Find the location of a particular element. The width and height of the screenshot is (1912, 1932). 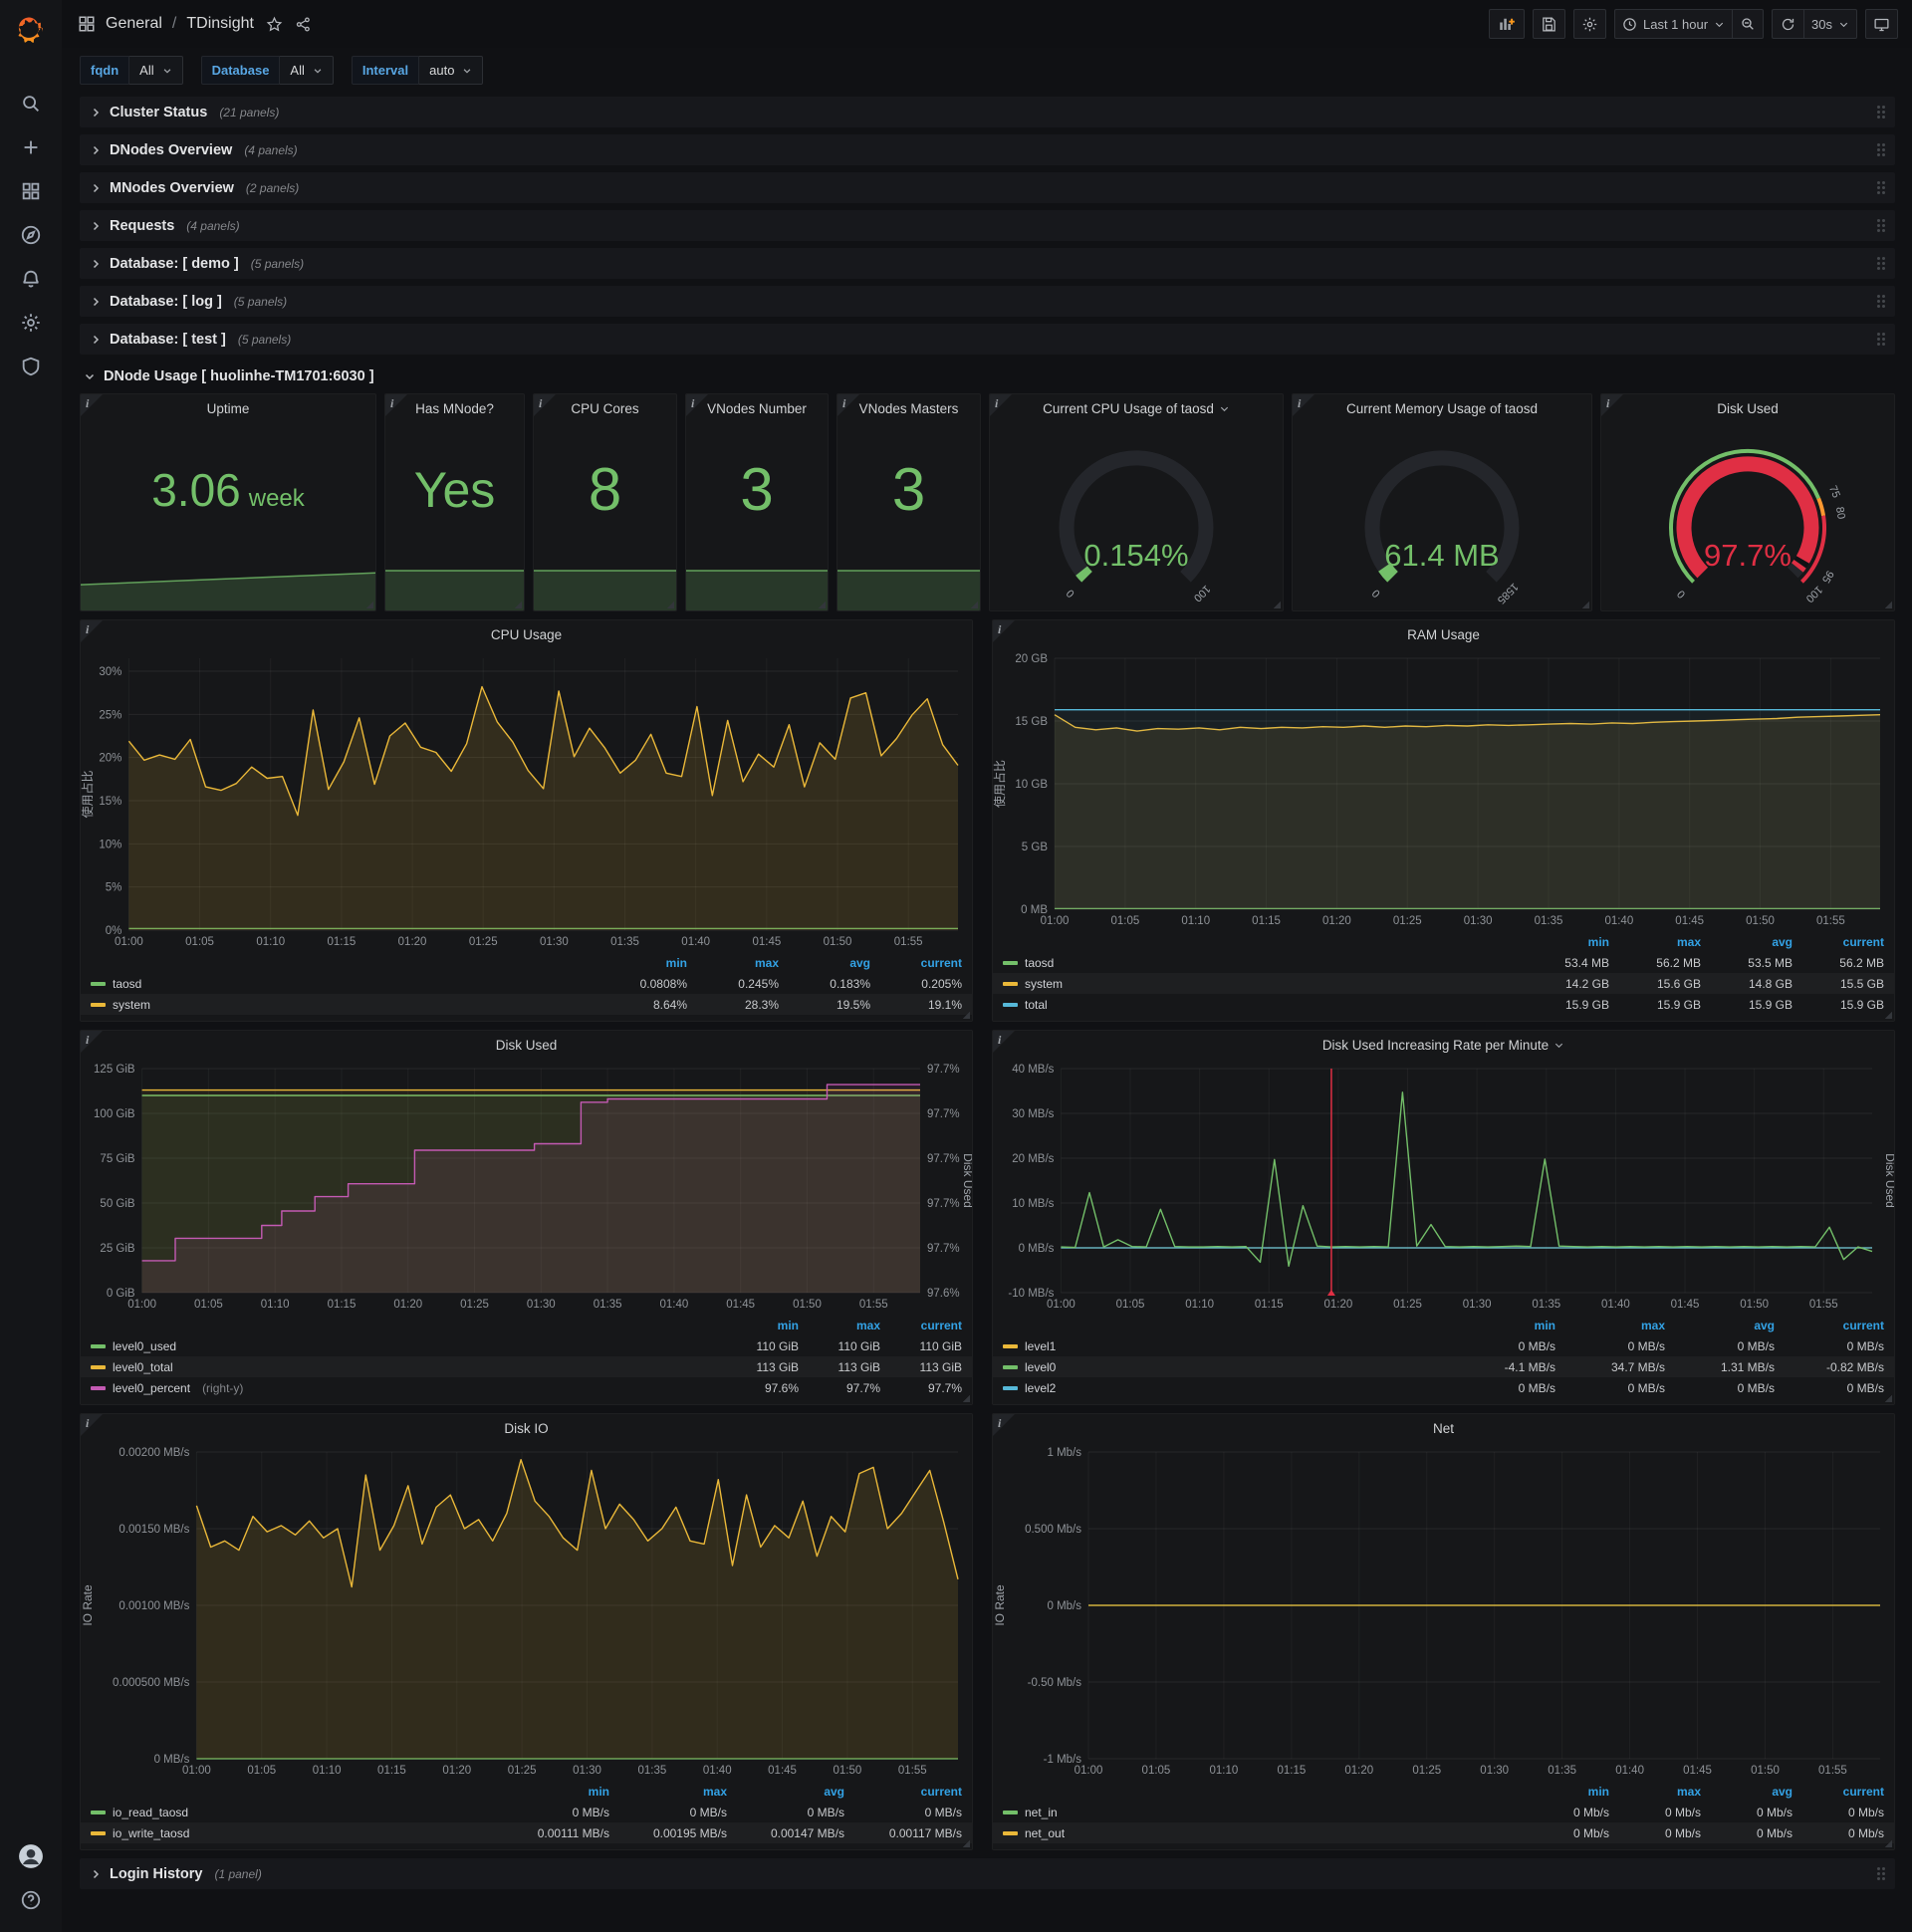

server-admin-shield-icon is located at coordinates (31, 367).